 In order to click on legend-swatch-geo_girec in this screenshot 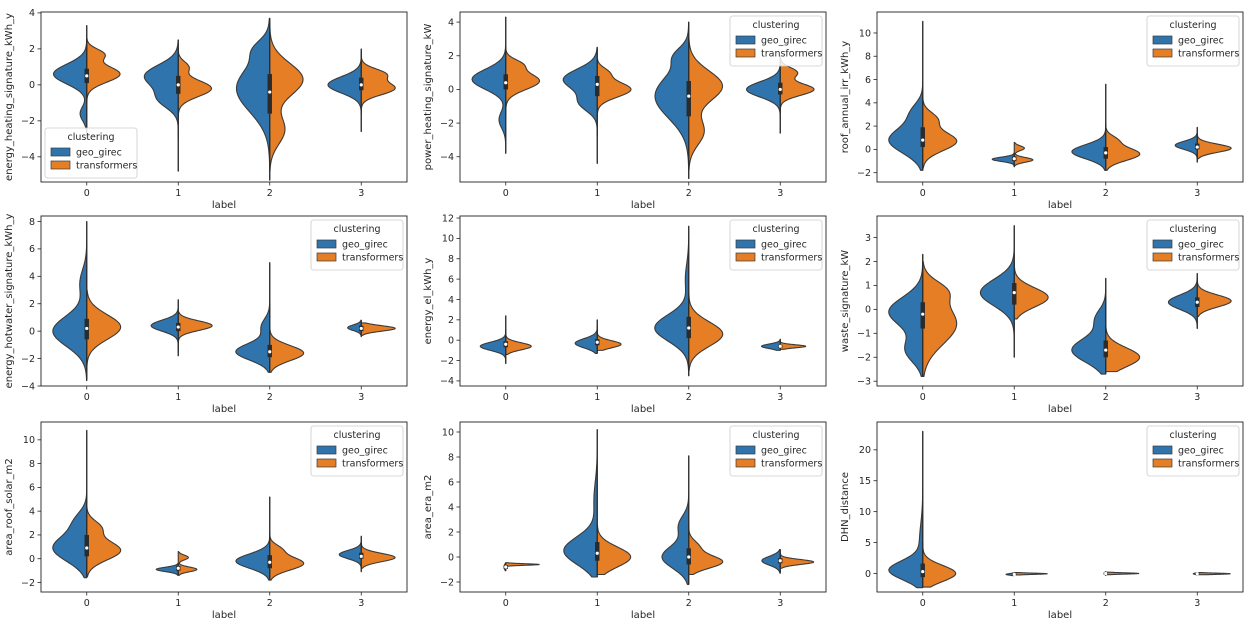, I will do `click(1162, 450)`.